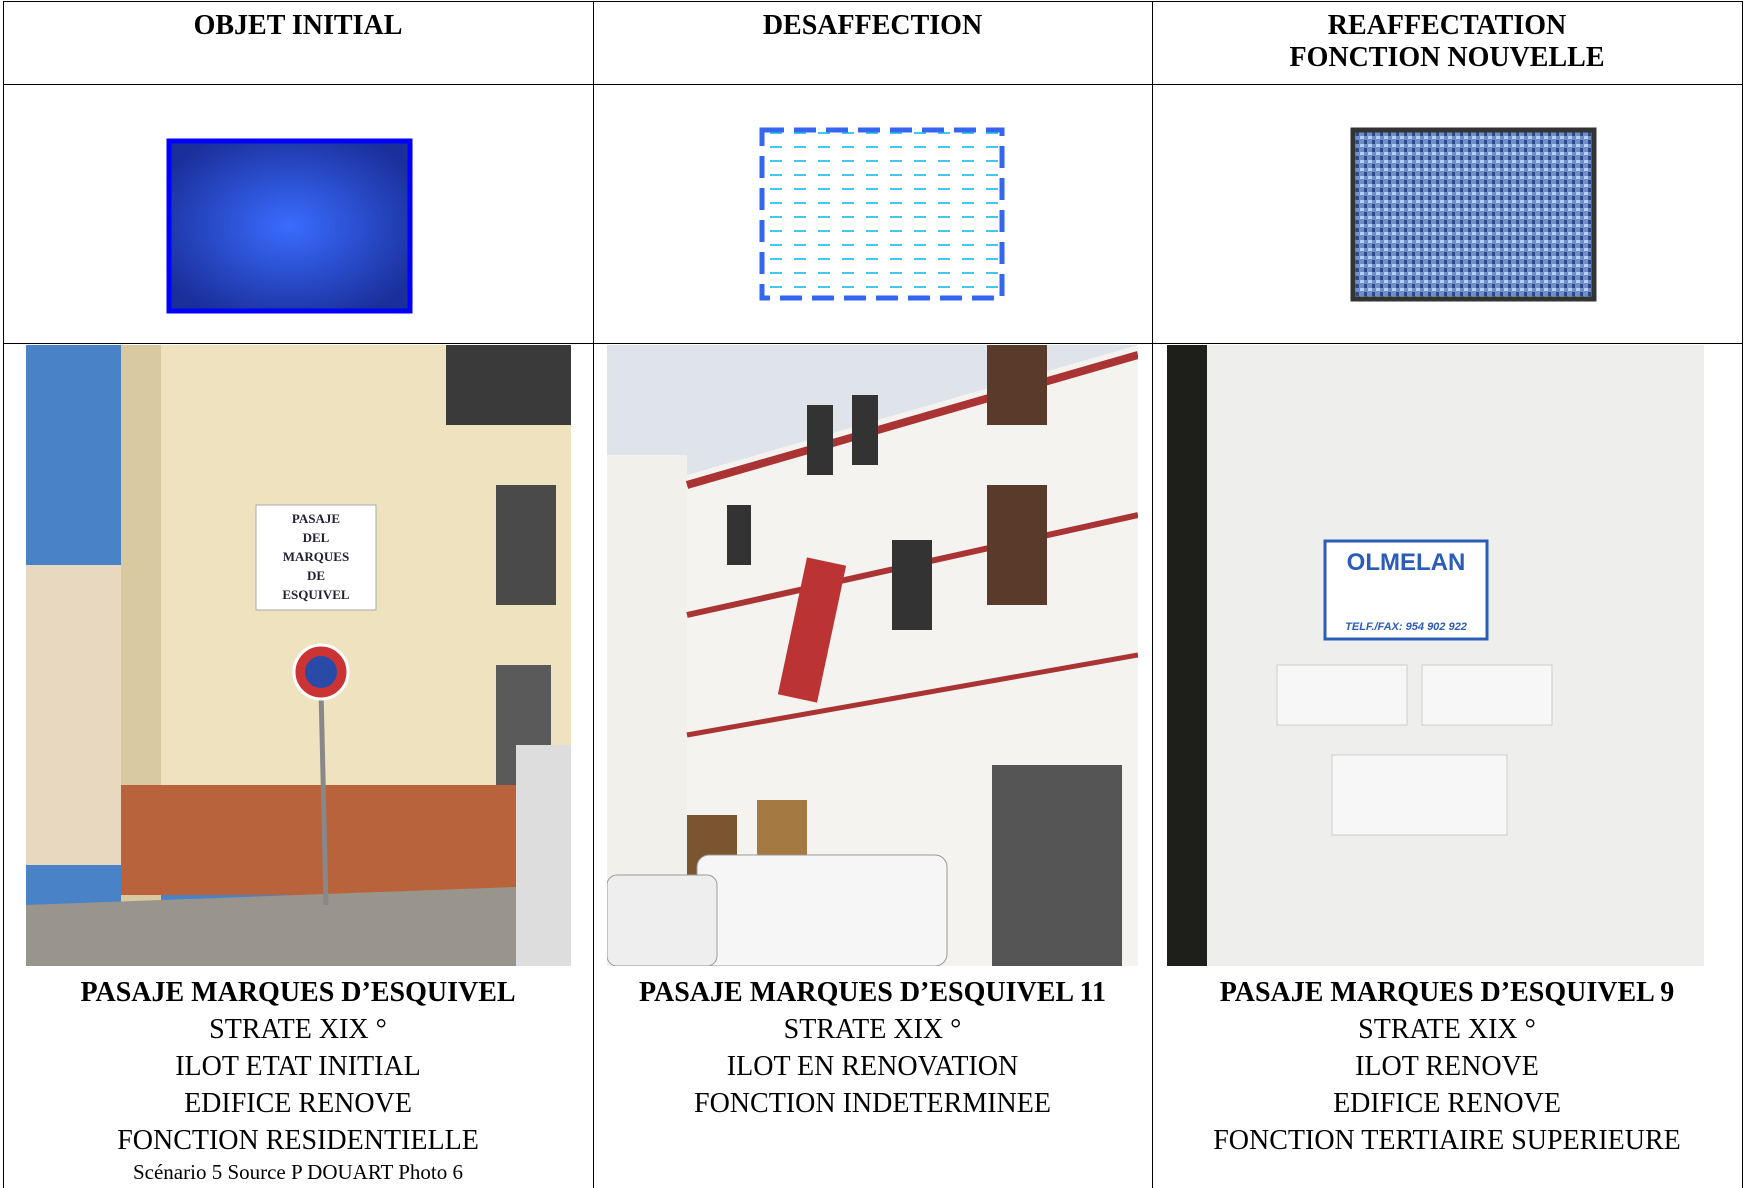 The height and width of the screenshot is (1188, 1746). I want to click on caption-note: Scénario 5 Source P DOUART Photo 6, so click(298, 1172).